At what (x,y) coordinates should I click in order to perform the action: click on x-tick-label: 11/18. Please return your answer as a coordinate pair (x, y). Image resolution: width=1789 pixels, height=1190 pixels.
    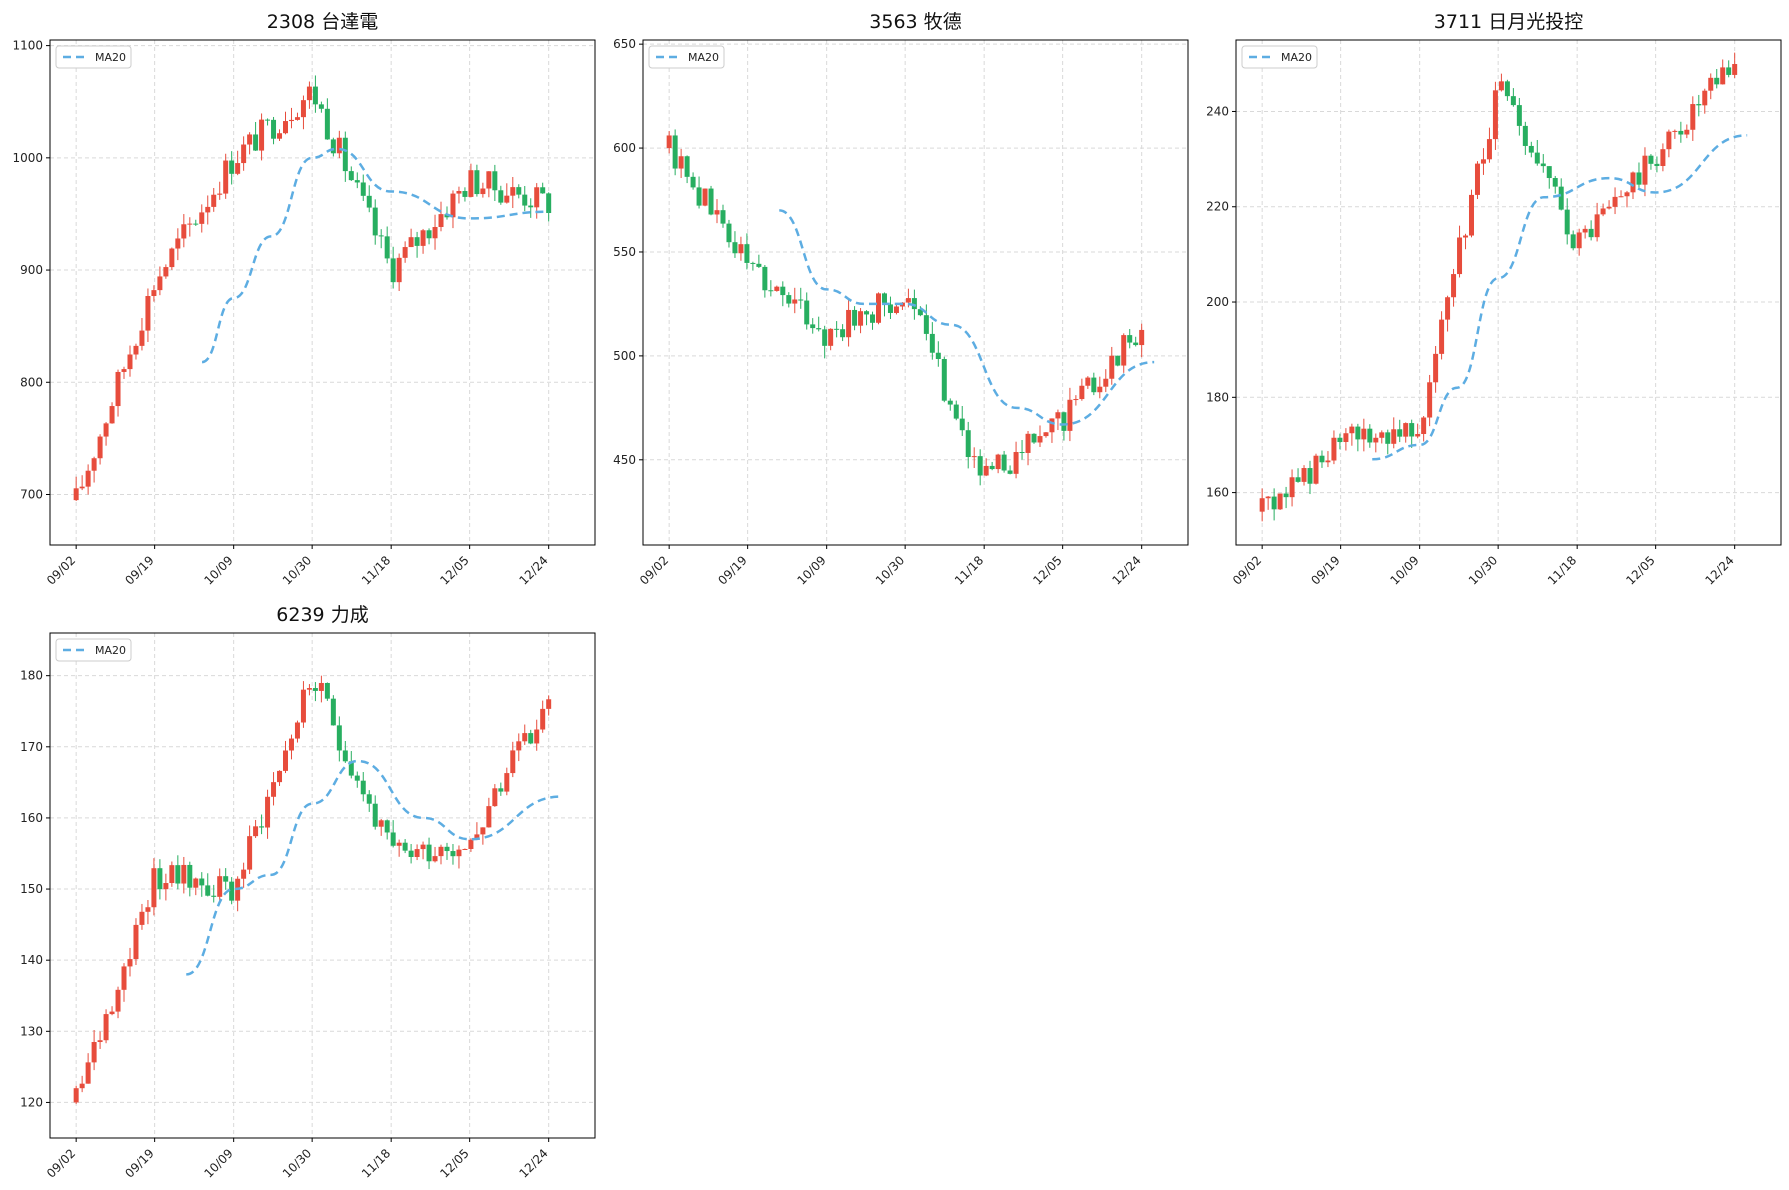
    Looking at the image, I should click on (376, 570).